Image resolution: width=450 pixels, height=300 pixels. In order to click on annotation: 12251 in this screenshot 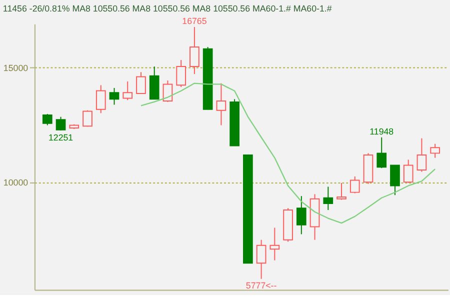, I will do `click(61, 137)`.